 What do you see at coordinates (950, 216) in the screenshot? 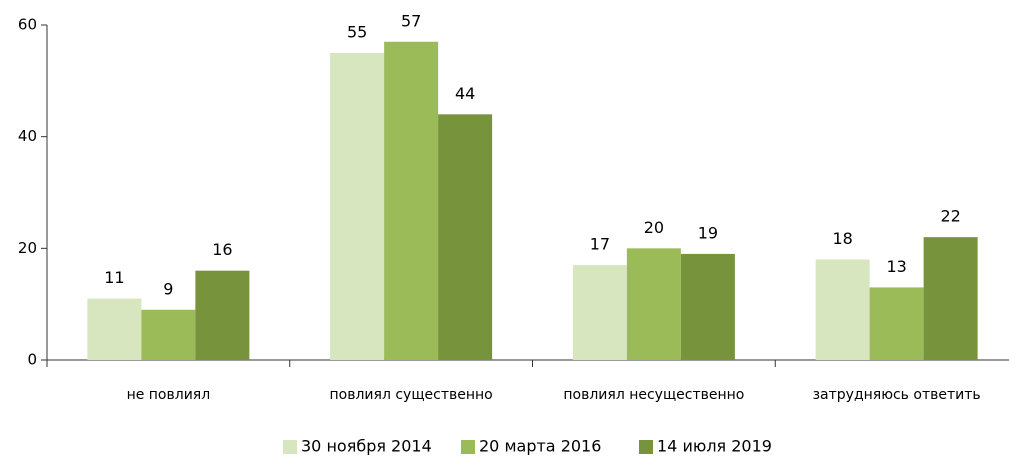
I see `value-label: 22` at bounding box center [950, 216].